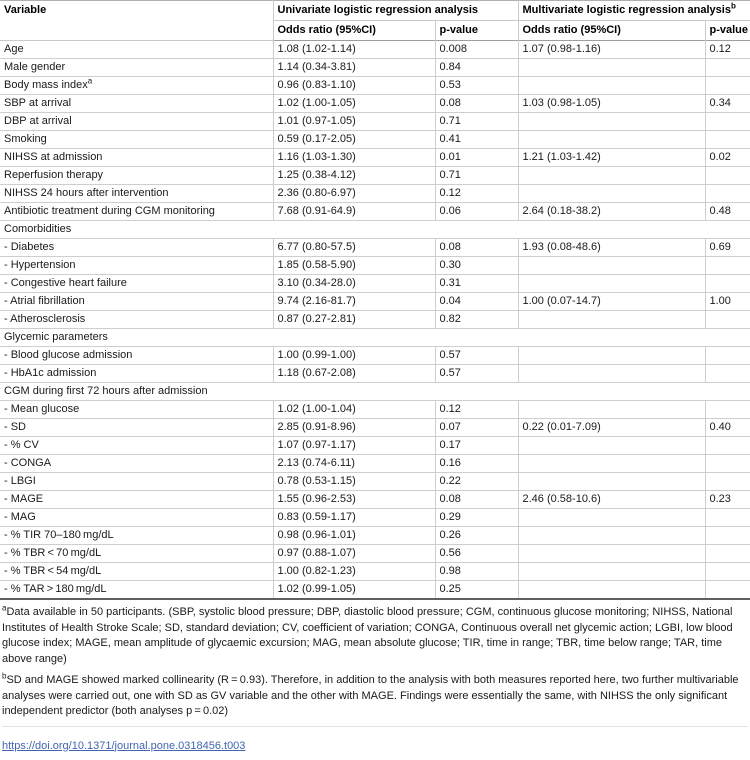  What do you see at coordinates (353, 355) in the screenshot?
I see `uni-odds-ratio-cell: 1.00 (0.99-1.00)` at bounding box center [353, 355].